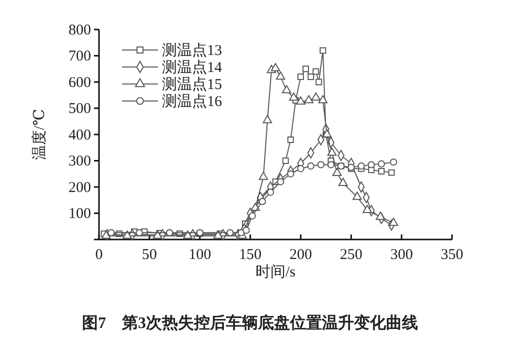 This screenshot has height=341, width=528. Describe the element at coordinates (452, 255) in the screenshot. I see `x-tick-label: 350` at that location.